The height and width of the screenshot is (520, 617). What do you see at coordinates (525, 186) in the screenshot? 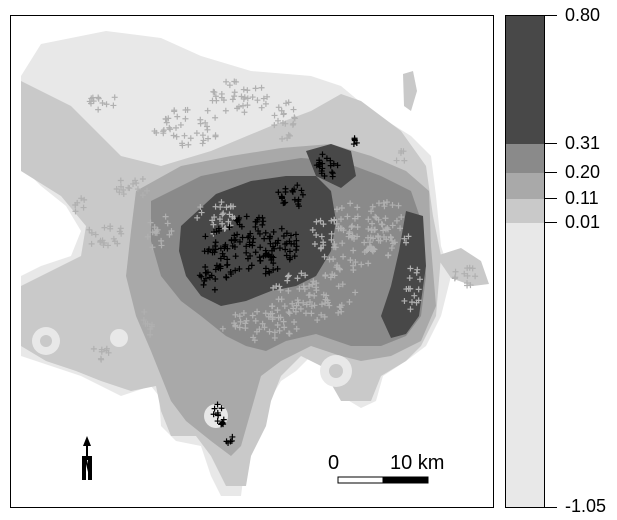
I see `legend-band-mid` at bounding box center [525, 186].